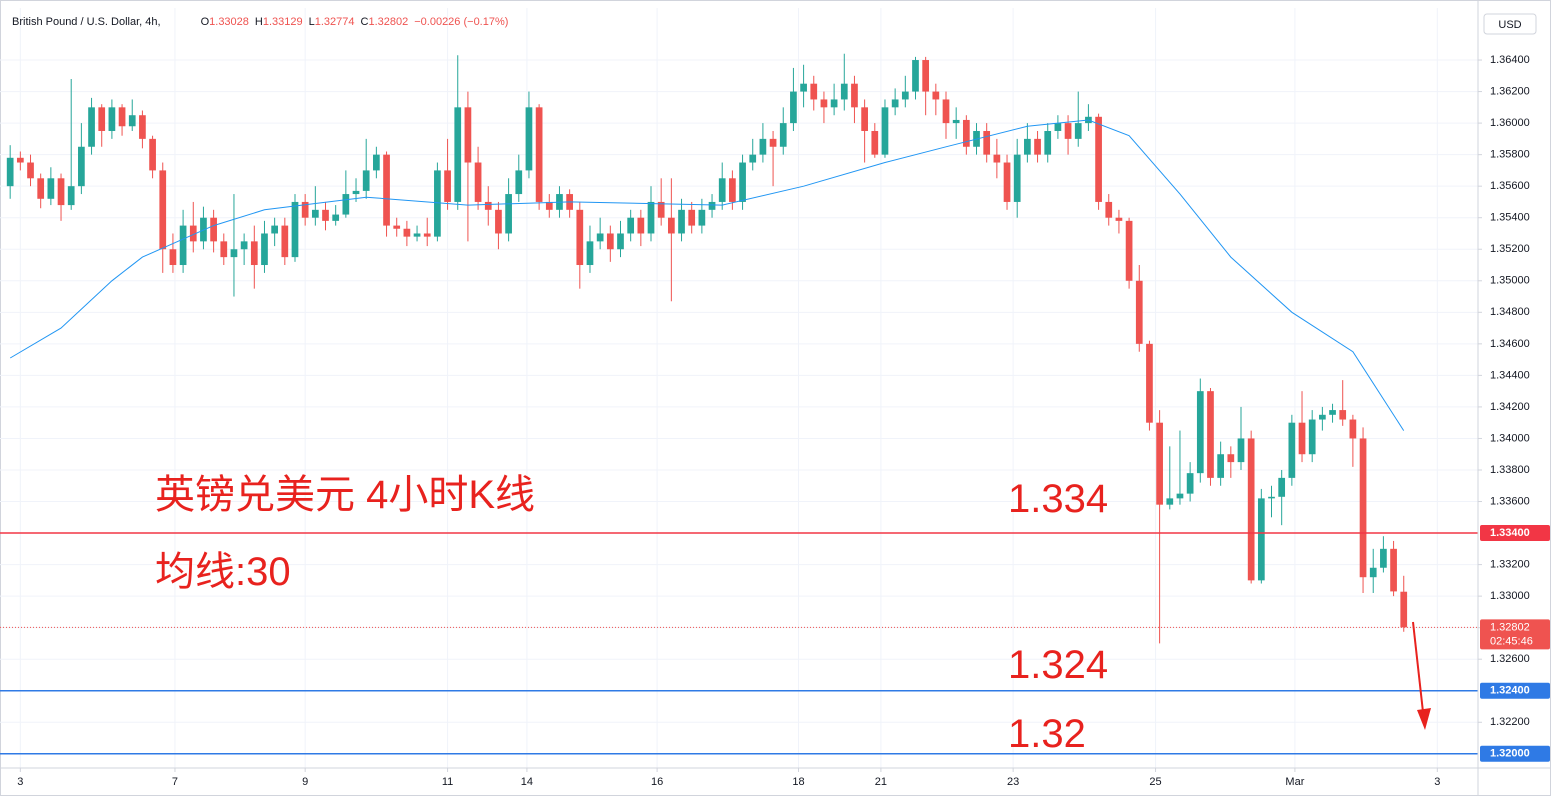  Describe the element at coordinates (1510, 438) in the screenshot. I see `y-tick-label: 1.34000` at that location.